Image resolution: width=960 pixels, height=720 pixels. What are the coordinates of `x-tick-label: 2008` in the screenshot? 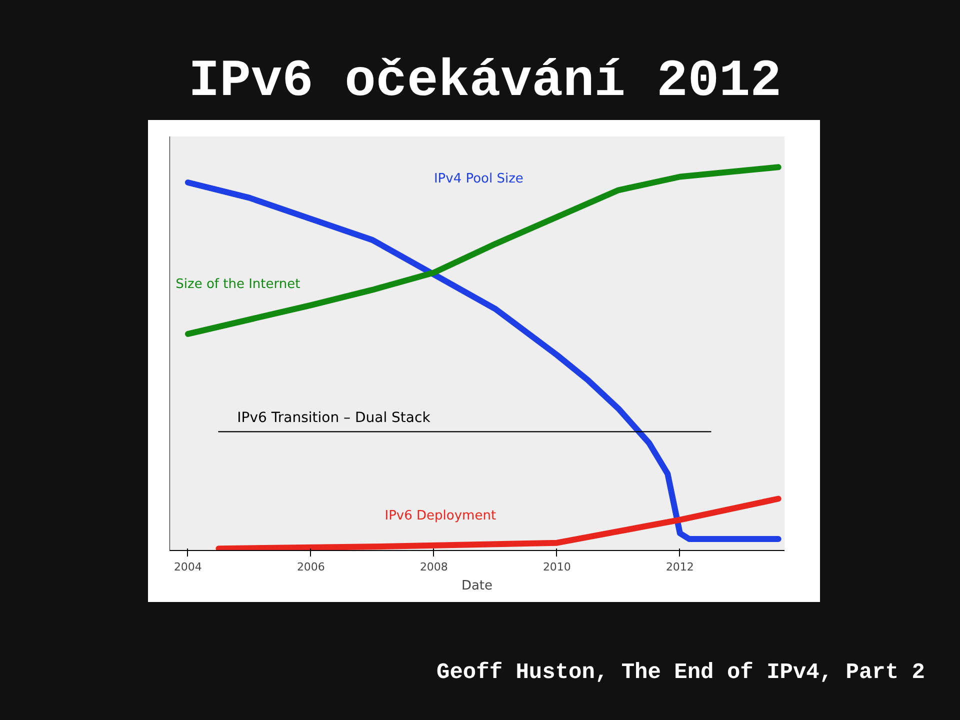 It's located at (434, 567).